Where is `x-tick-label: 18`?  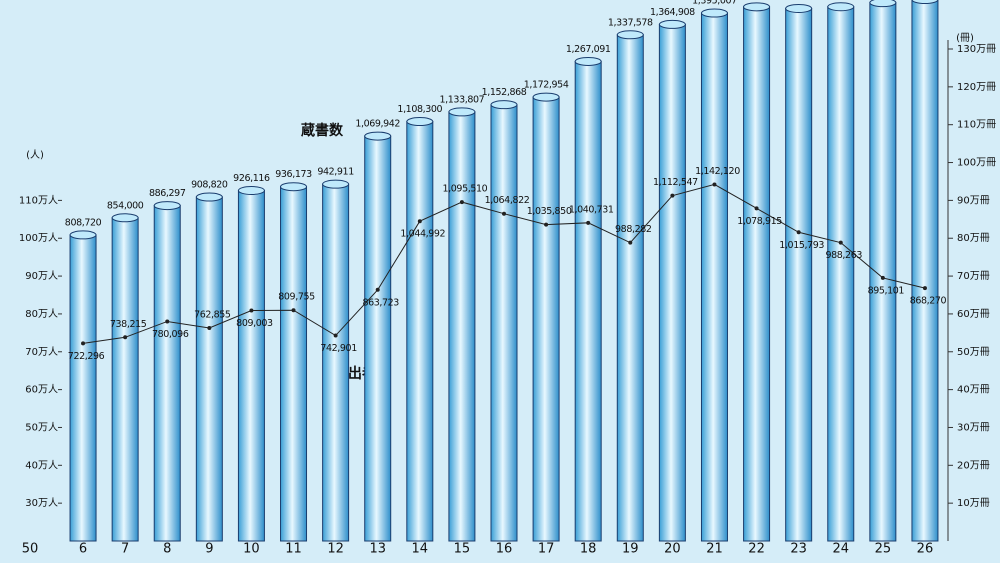
x-tick-label: 18 is located at coordinates (588, 549).